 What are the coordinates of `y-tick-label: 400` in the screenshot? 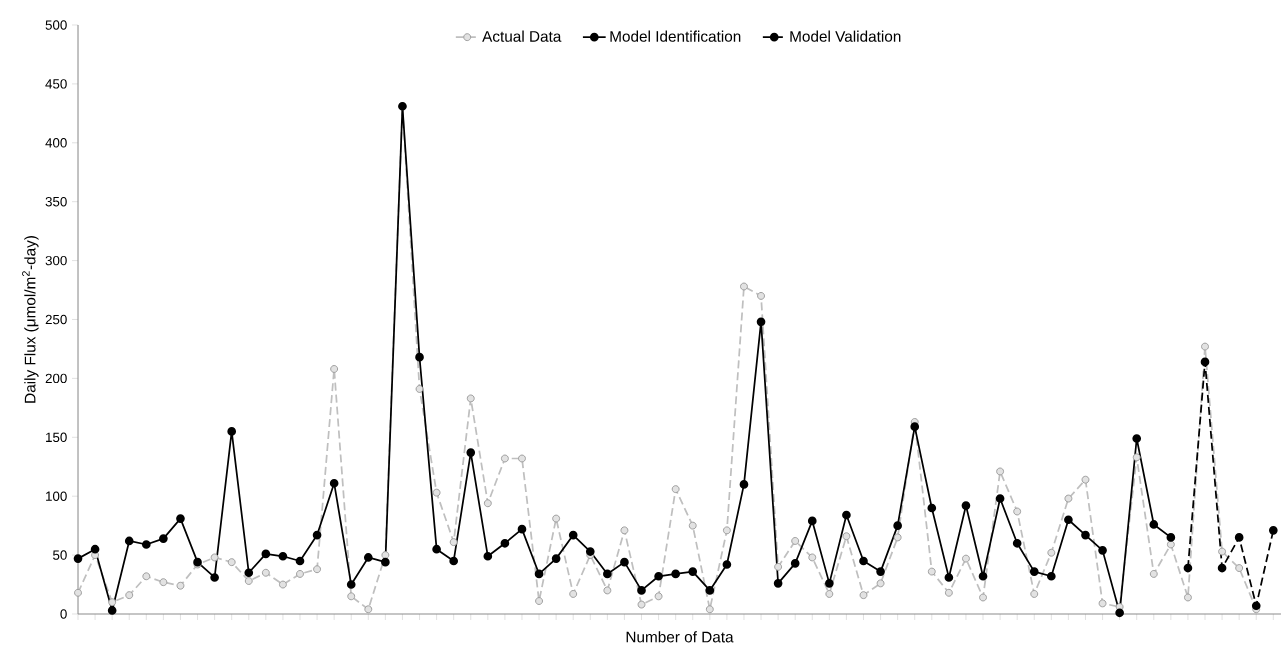 It's located at (56, 143).